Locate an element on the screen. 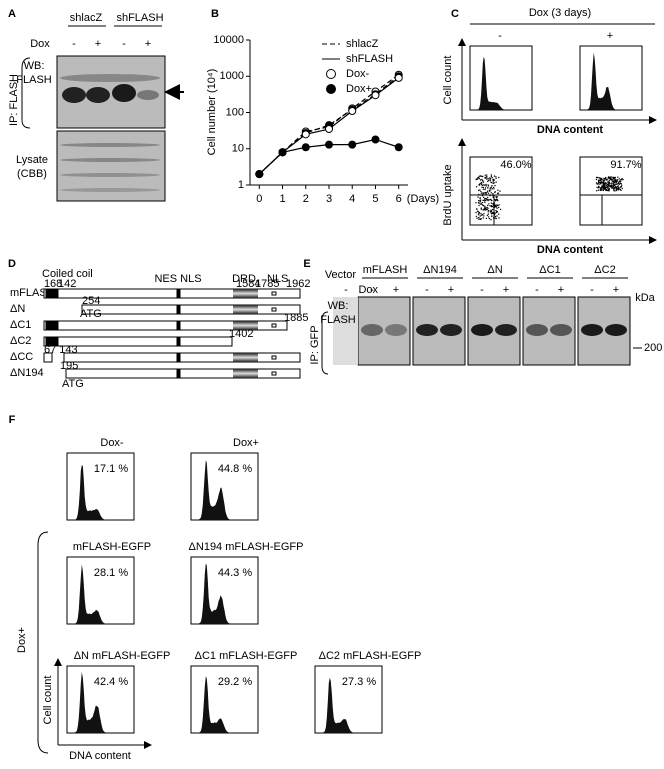 This screenshot has height=769, width=664. construct-name: ΔCC is located at coordinates (21, 357).